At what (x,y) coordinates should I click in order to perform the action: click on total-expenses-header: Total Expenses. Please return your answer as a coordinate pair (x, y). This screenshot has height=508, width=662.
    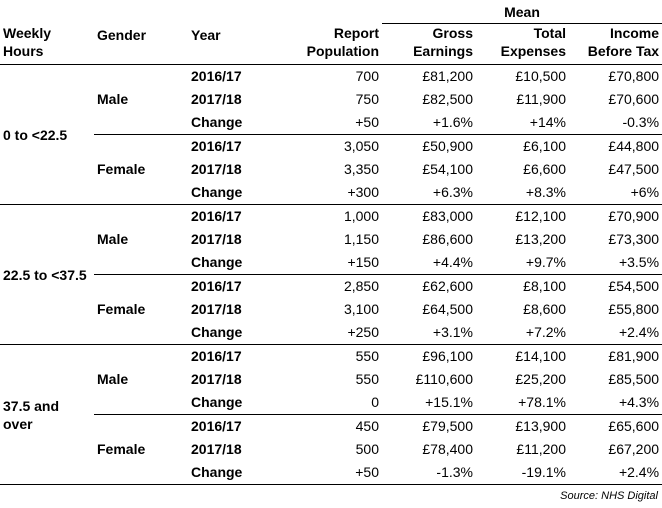
    Looking at the image, I should click on (533, 42).